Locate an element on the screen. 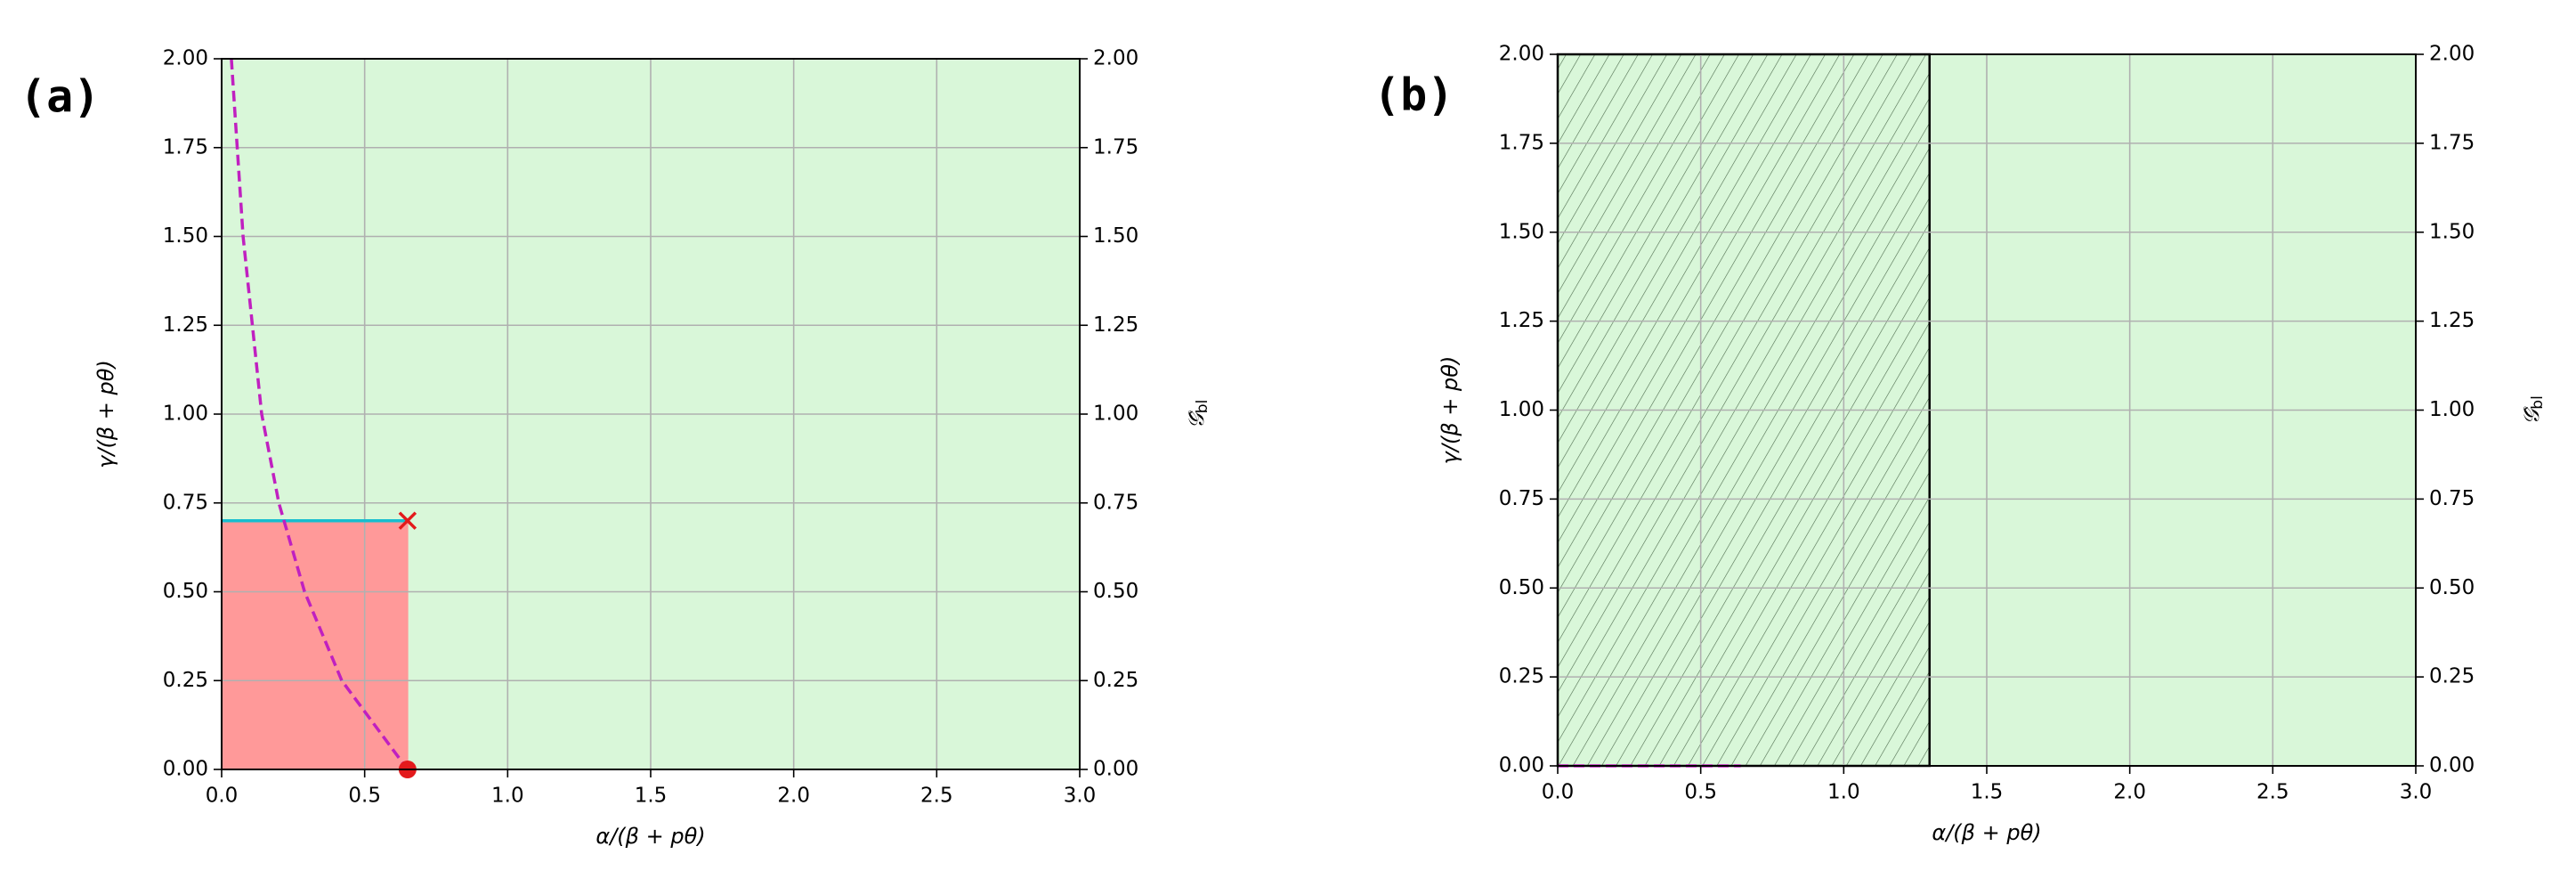 The width and height of the screenshot is (2576, 895). panel-label: (a) is located at coordinates (60, 97).